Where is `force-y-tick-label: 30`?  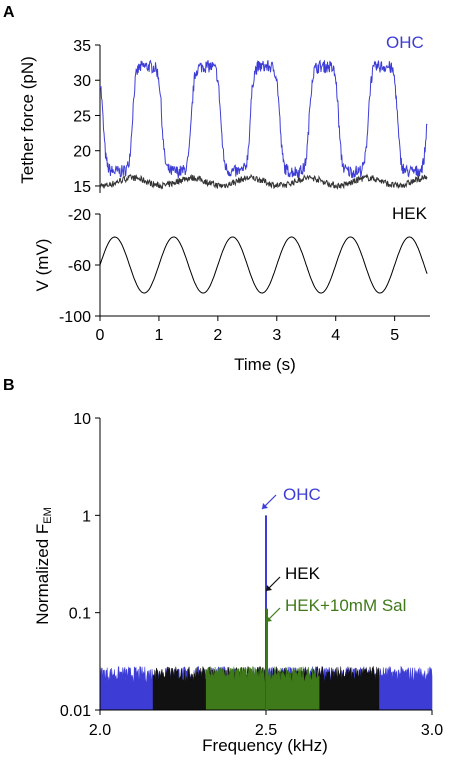
force-y-tick-label: 30 is located at coordinates (82, 81).